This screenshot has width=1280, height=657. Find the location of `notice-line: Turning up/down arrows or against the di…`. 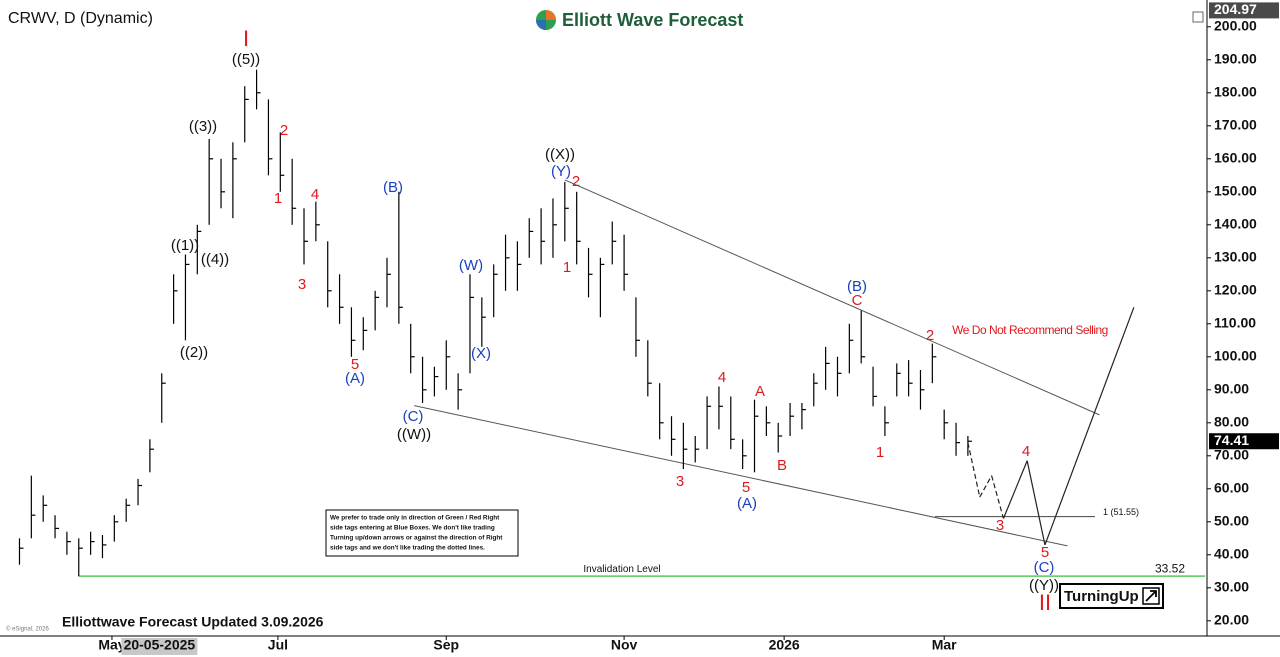

notice-line: Turning up/down arrows or against the di… is located at coordinates (416, 538).